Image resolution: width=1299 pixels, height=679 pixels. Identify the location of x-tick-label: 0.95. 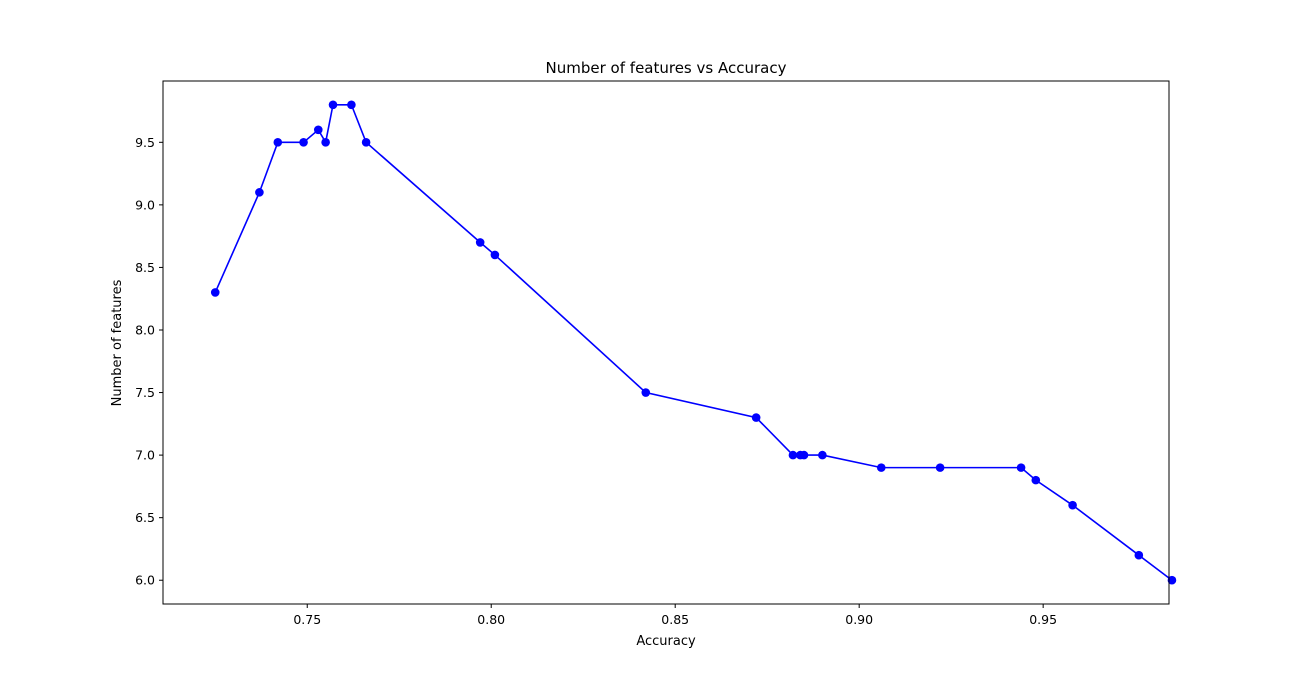
(1043, 619).